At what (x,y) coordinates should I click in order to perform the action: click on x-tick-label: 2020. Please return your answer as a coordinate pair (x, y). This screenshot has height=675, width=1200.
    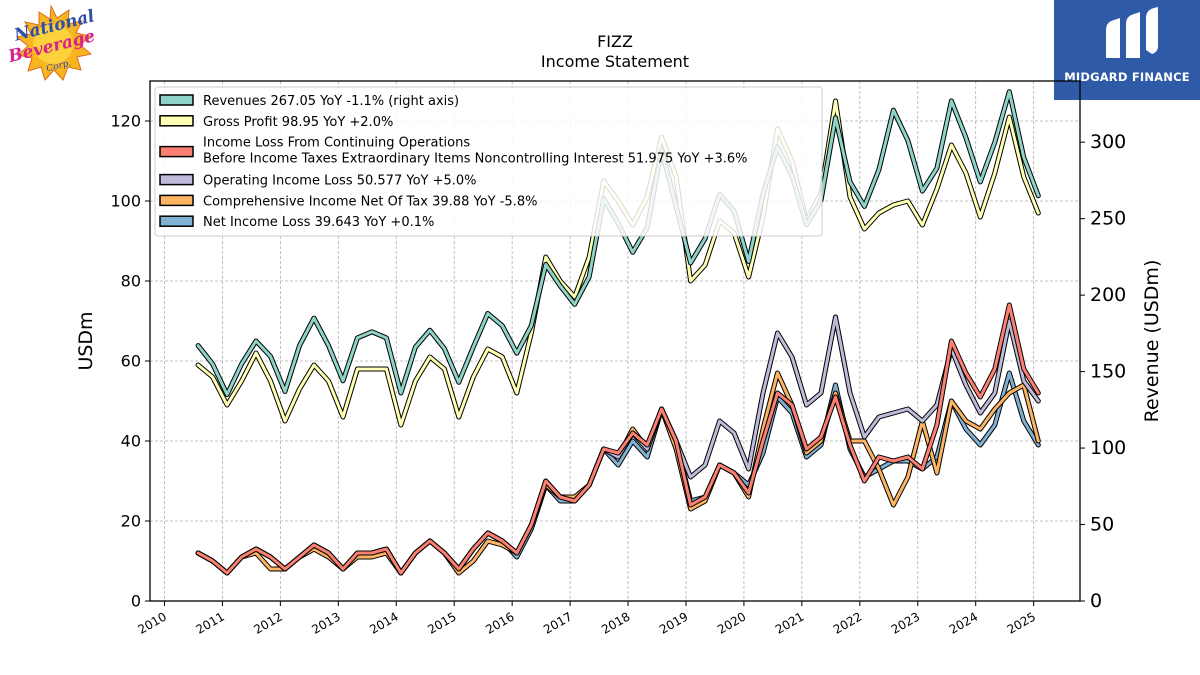
    Looking at the image, I should click on (731, 622).